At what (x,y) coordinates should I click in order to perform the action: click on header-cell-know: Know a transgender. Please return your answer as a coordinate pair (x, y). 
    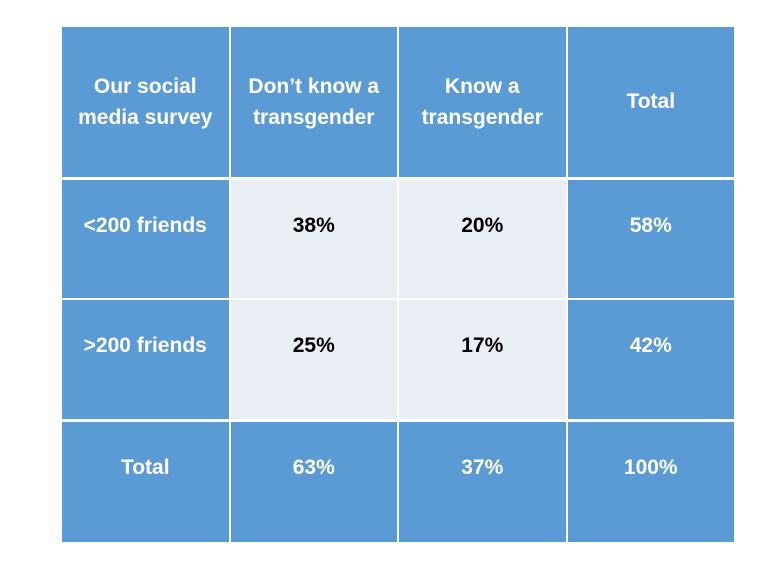
    Looking at the image, I should click on (482, 102).